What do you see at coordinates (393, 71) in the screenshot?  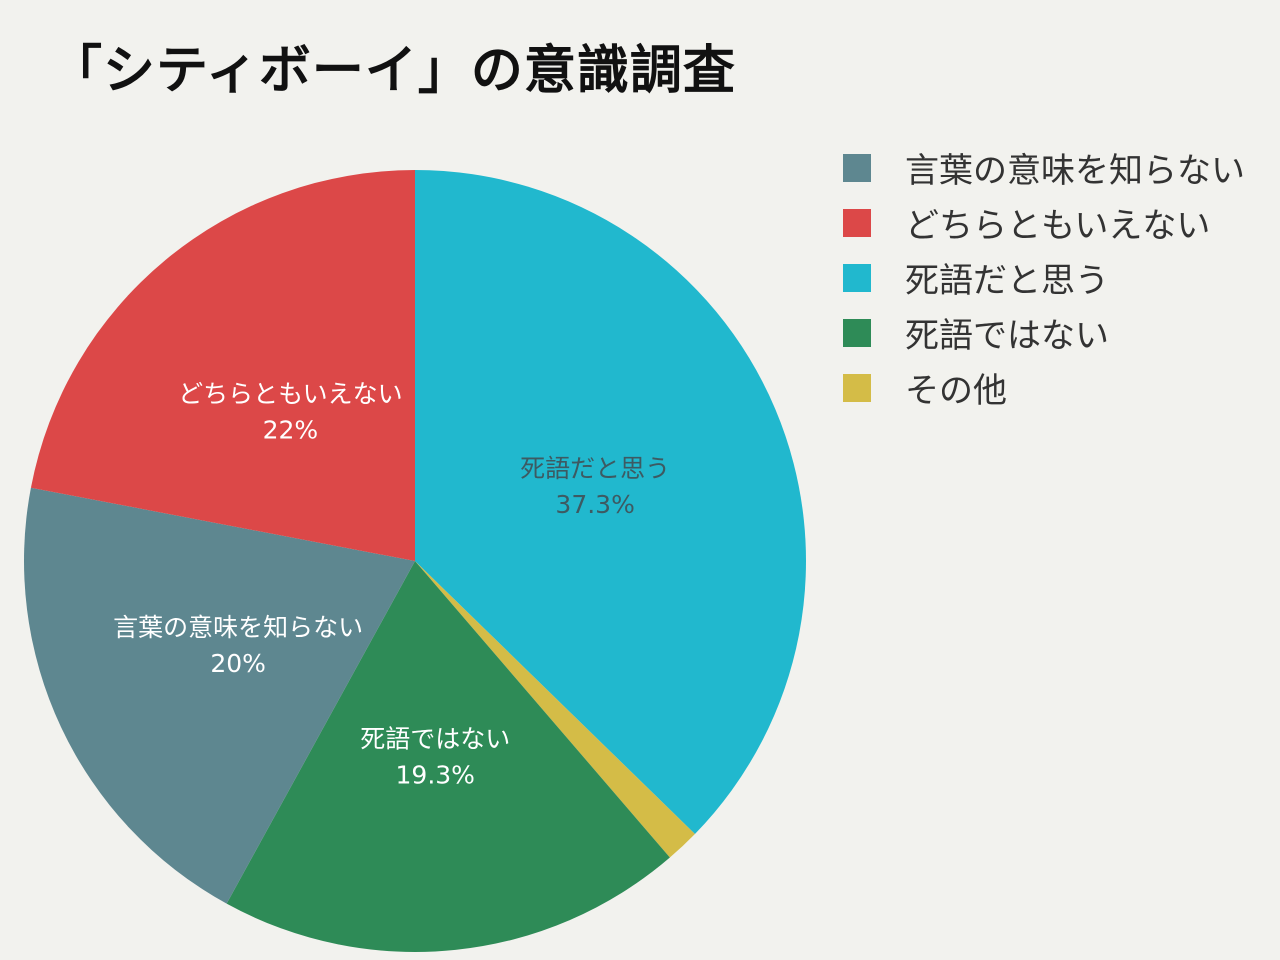 I see `chart-title: 「シティボーイ」の意識調査` at bounding box center [393, 71].